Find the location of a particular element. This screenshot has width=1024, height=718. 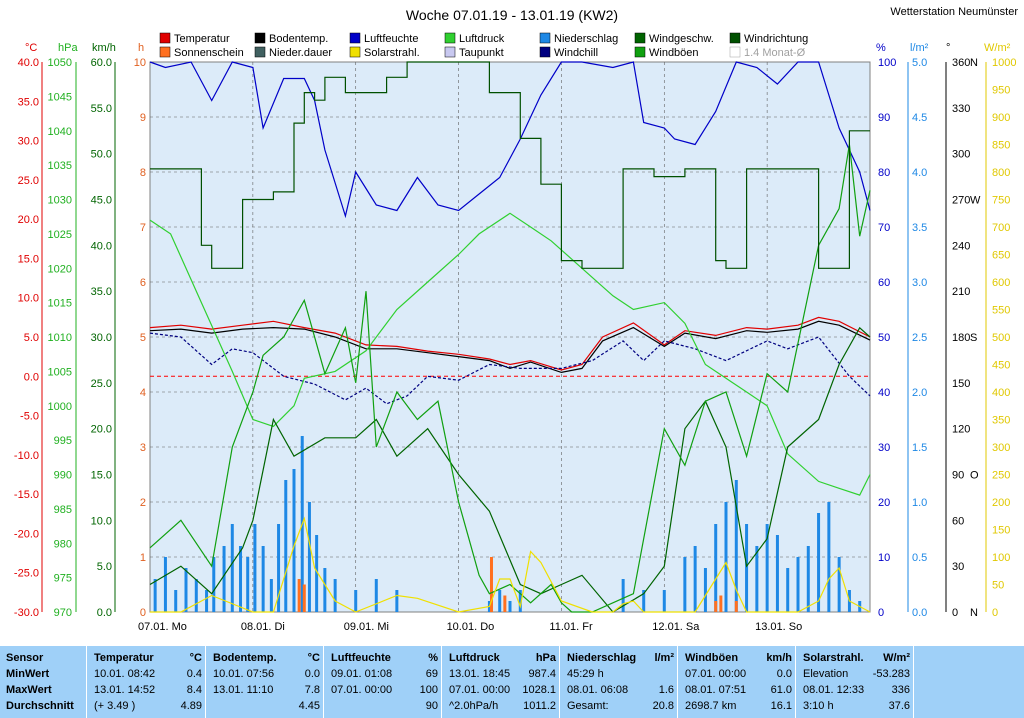

stats-cell-value: 7.8 is located at coordinates (312, 690).